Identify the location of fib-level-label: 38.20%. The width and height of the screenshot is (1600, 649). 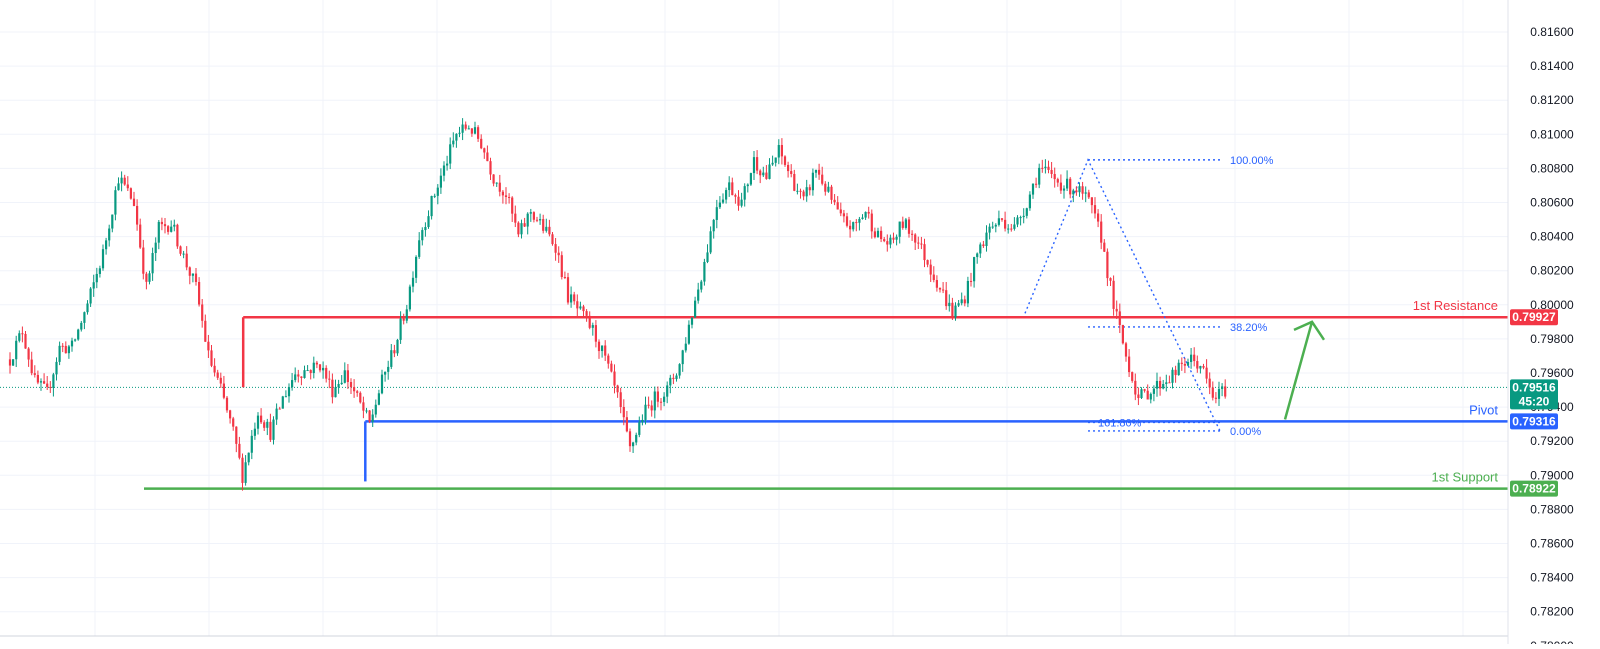
(1249, 328).